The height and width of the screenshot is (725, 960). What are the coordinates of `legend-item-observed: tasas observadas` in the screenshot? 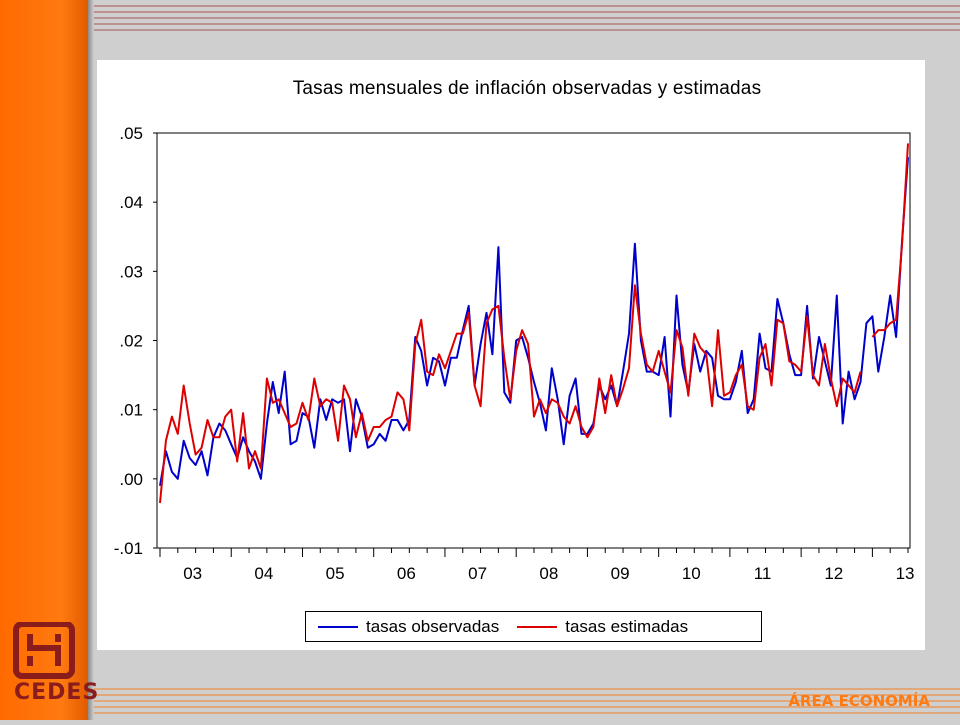 It's located at (408, 627).